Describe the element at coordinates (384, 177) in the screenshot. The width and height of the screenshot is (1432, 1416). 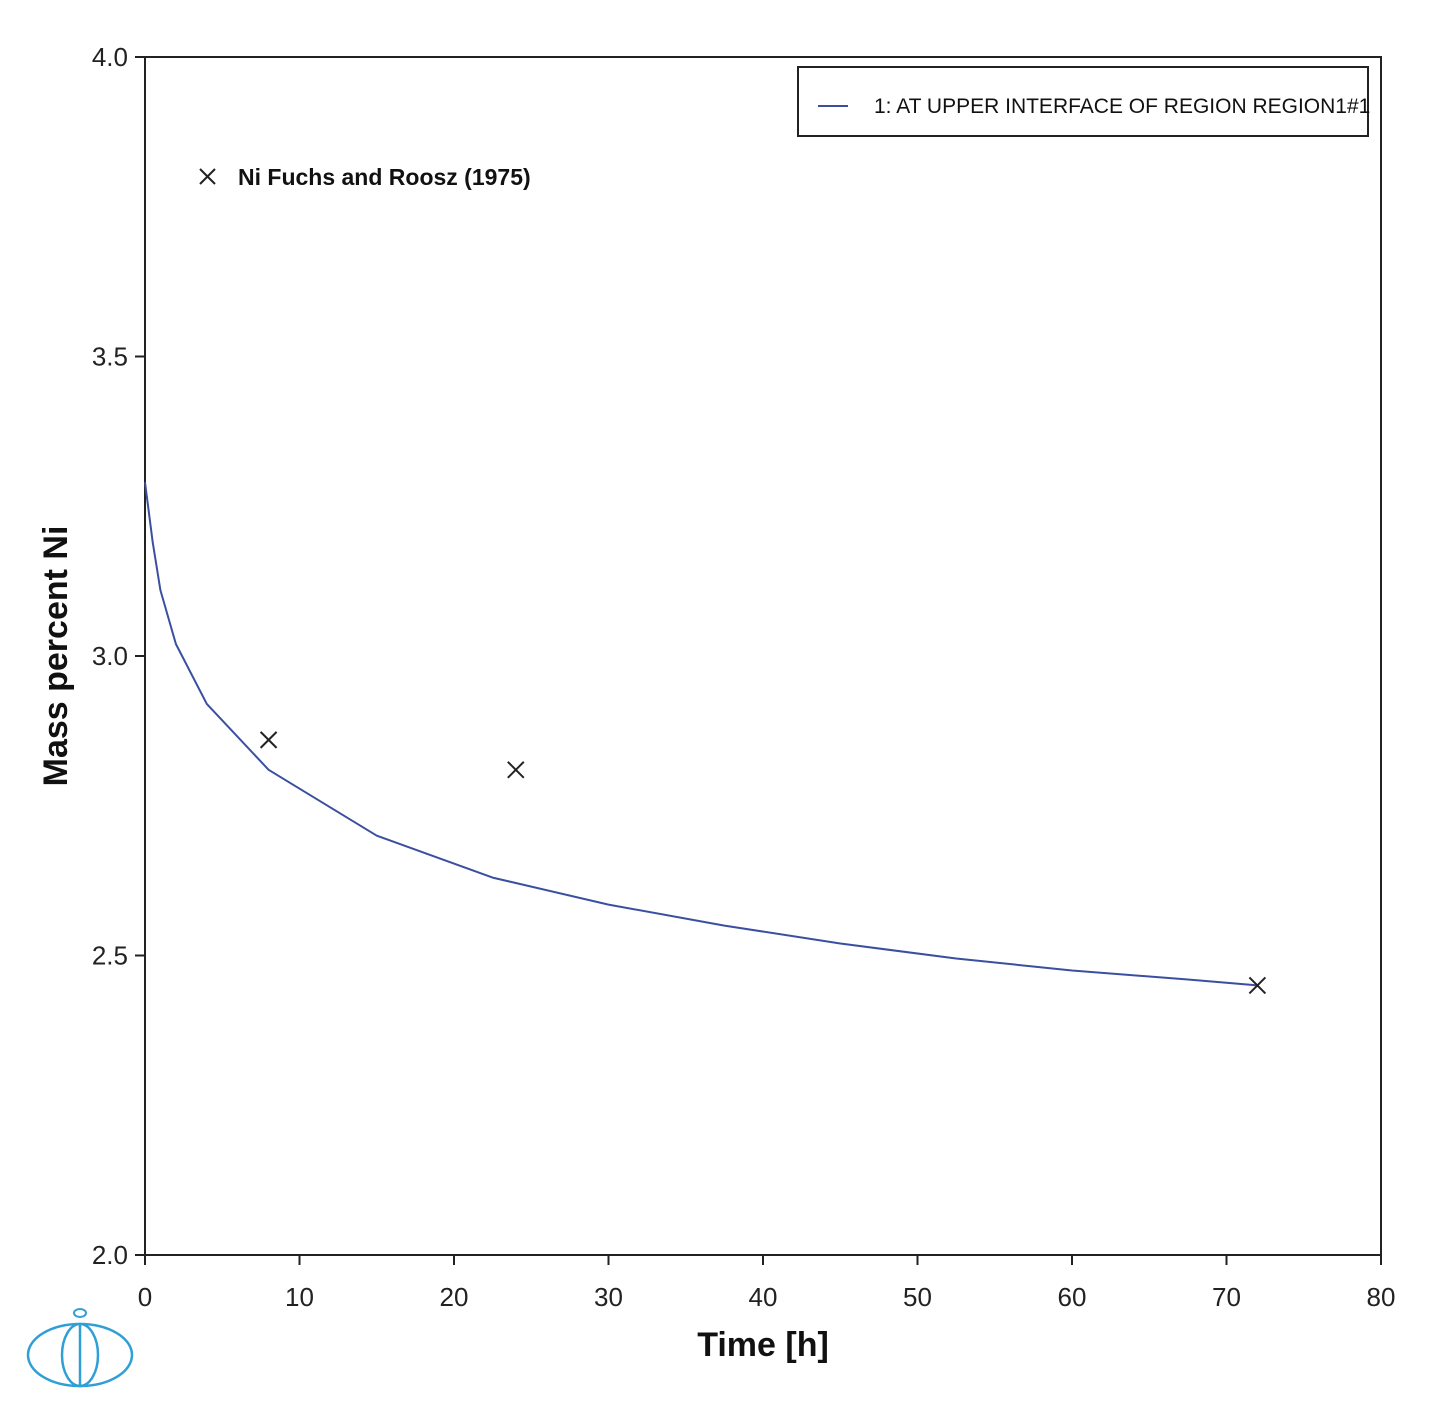
I see `annotation-experimental-label: Ni Fuchs and Roosz (1975)` at that location.